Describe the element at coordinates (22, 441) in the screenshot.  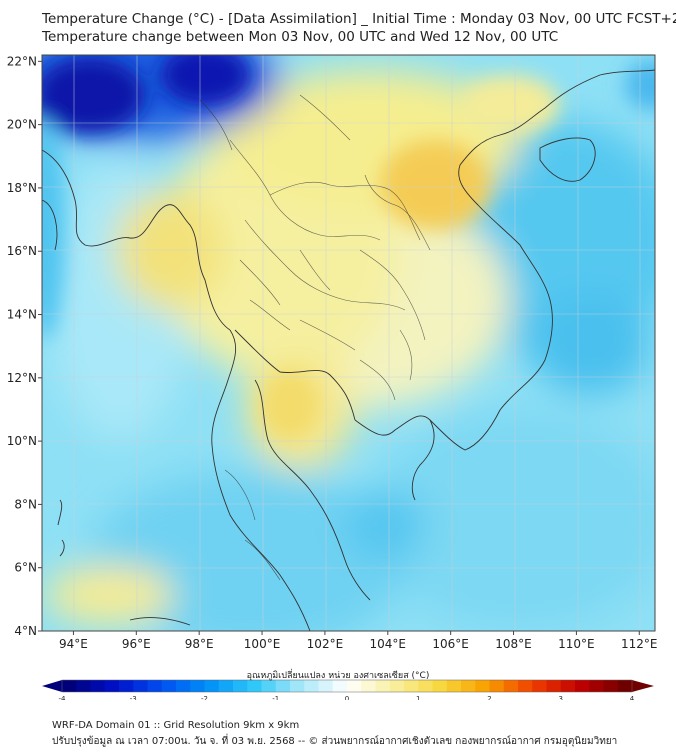
I see `lat-label: 10°N` at that location.